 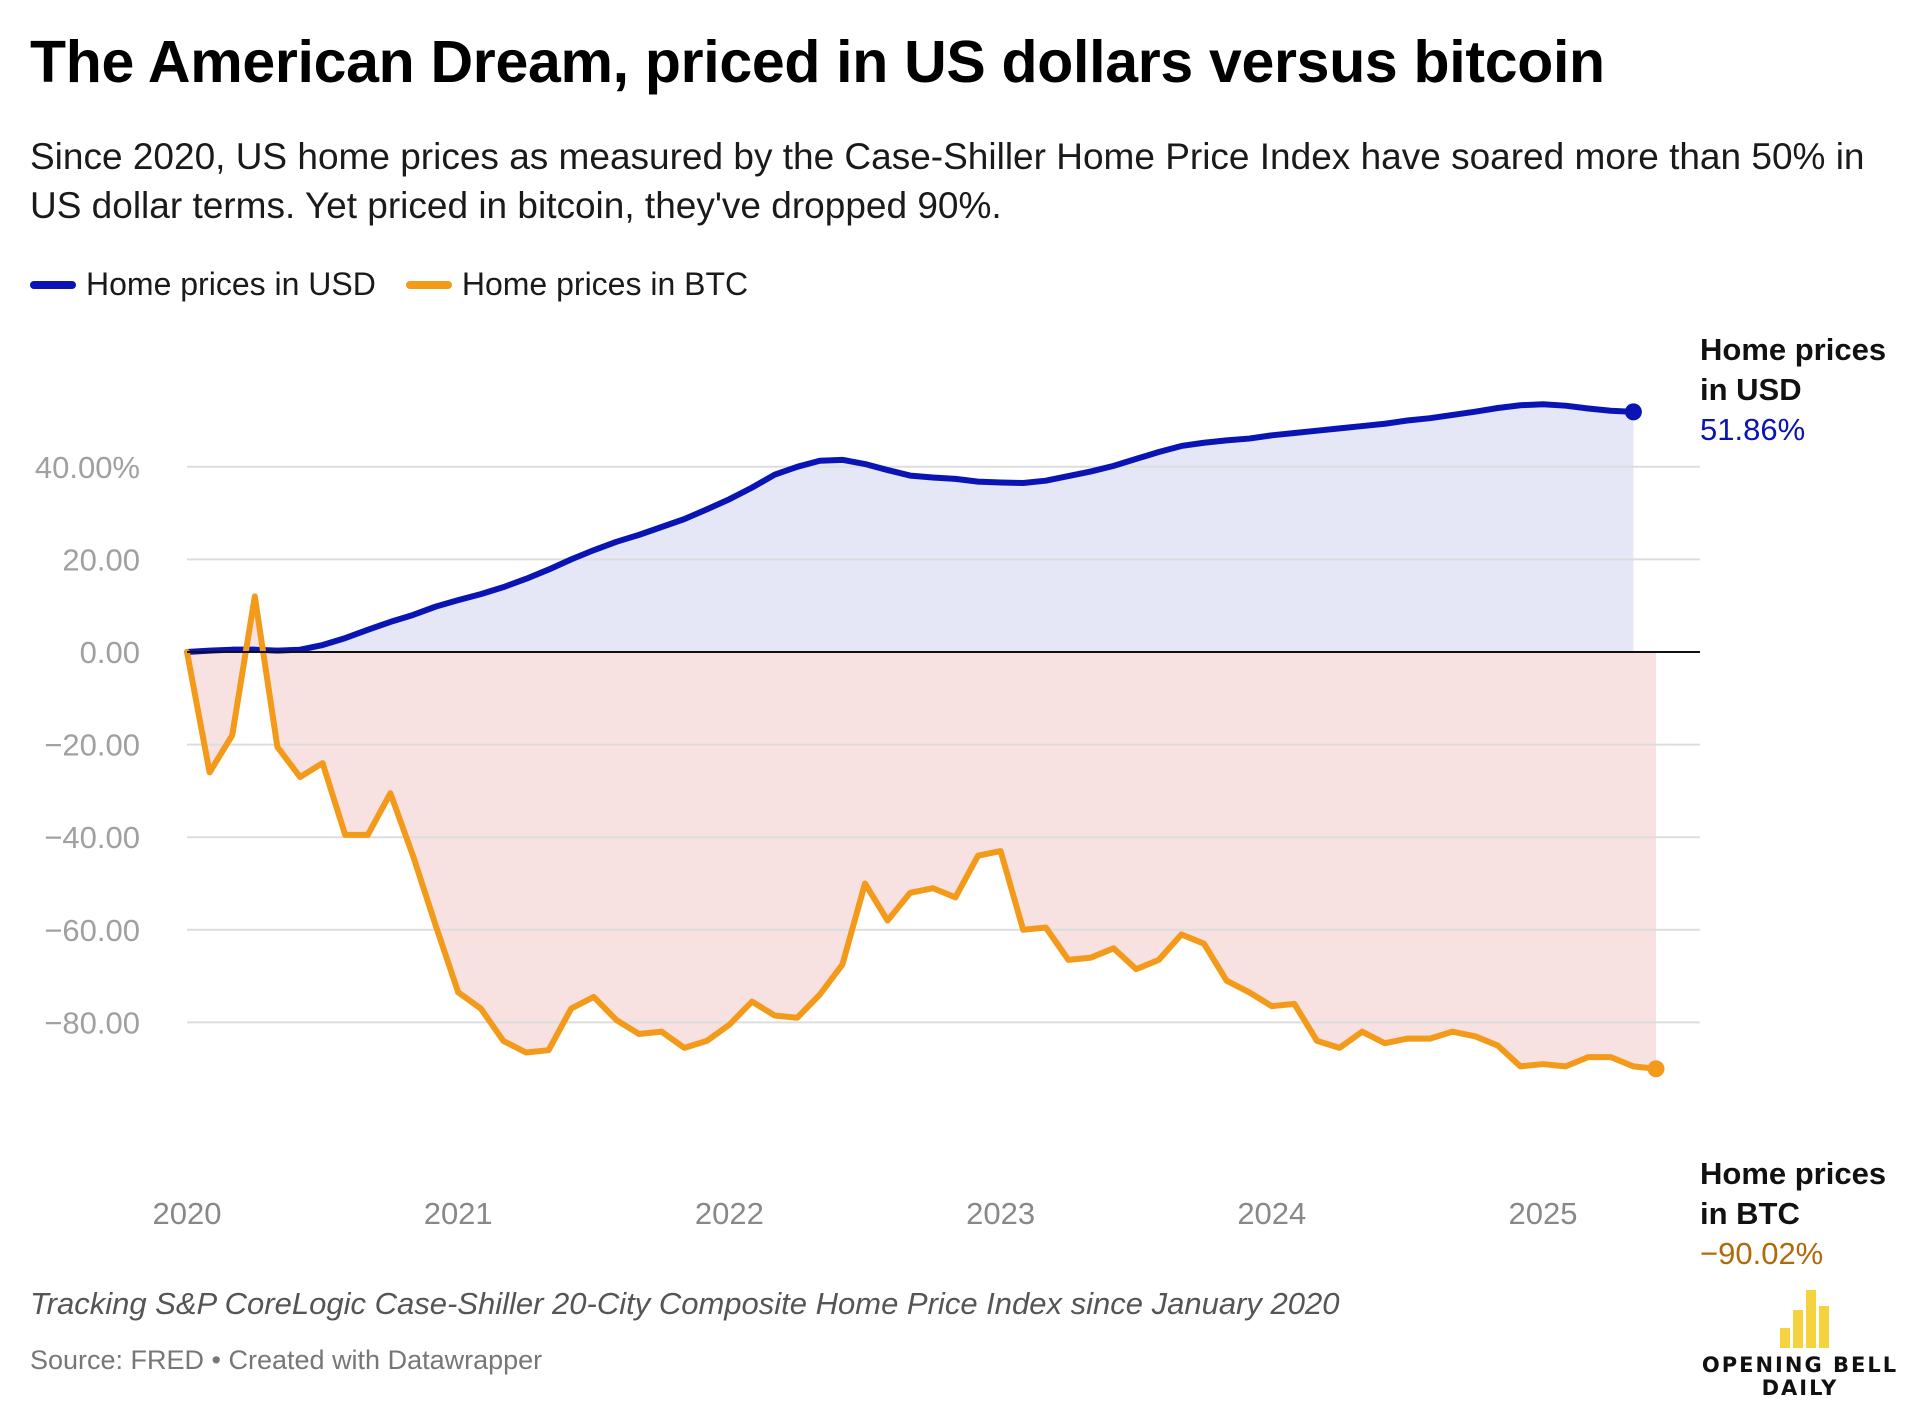 What do you see at coordinates (110, 652) in the screenshot?
I see `y-tick-label: 0.00` at bounding box center [110, 652].